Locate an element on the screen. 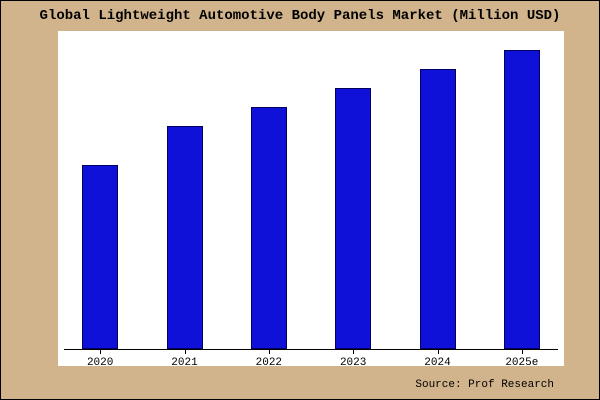 Image resolution: width=600 pixels, height=400 pixels. bar-2024 is located at coordinates (437, 209).